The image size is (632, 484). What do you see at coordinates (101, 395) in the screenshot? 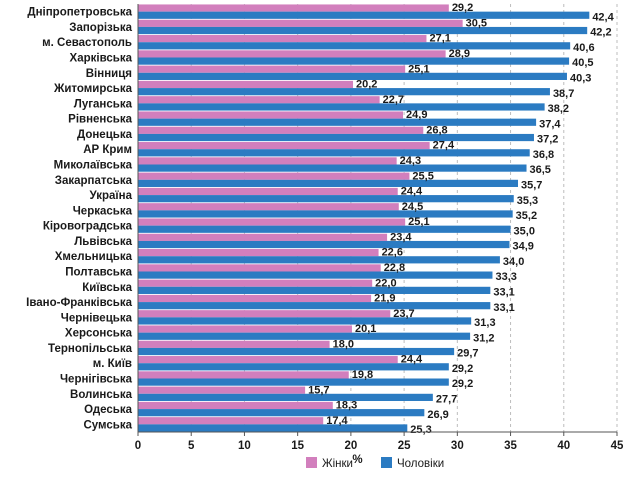
I see `category-label: Волинська` at bounding box center [101, 395].